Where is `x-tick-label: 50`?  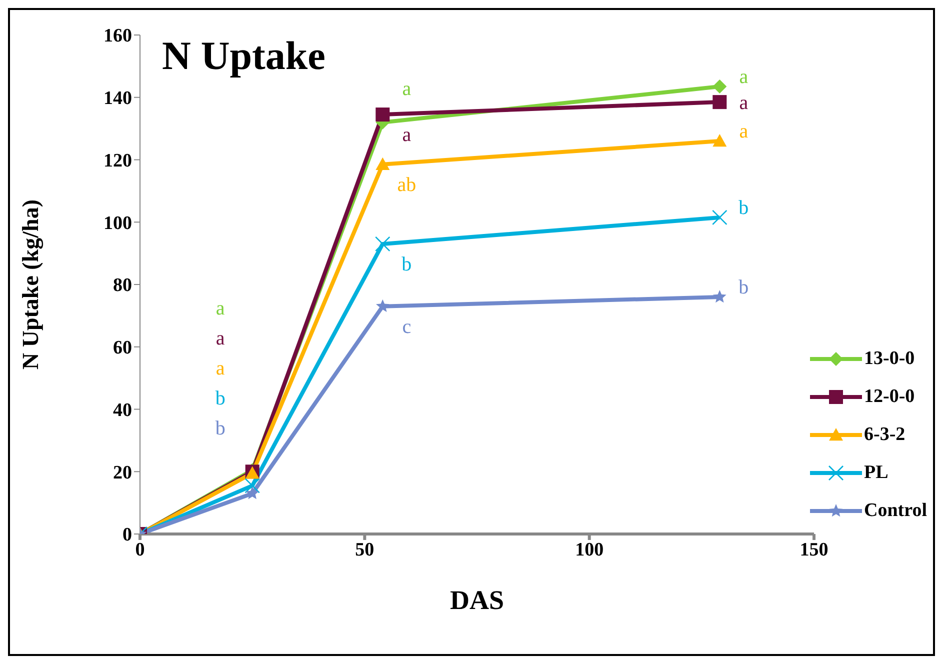 x-tick-label: 50 is located at coordinates (364, 549).